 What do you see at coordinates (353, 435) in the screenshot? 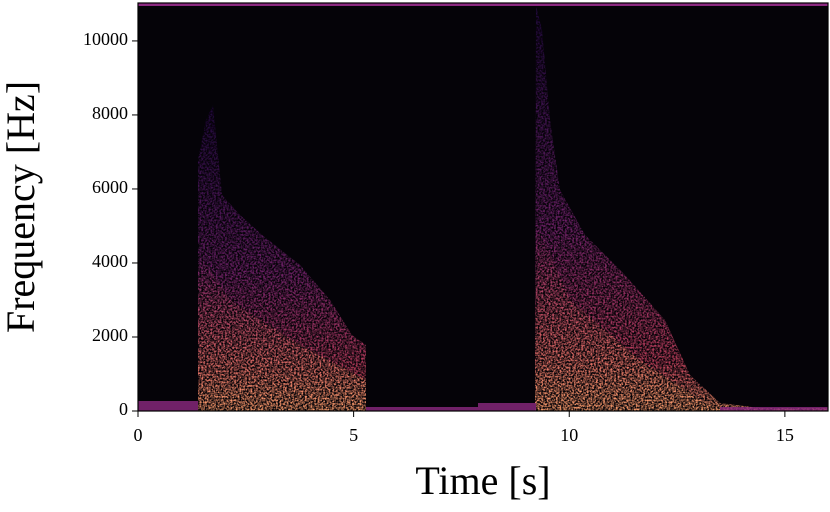
I see `x-tick-label: 5` at bounding box center [353, 435].